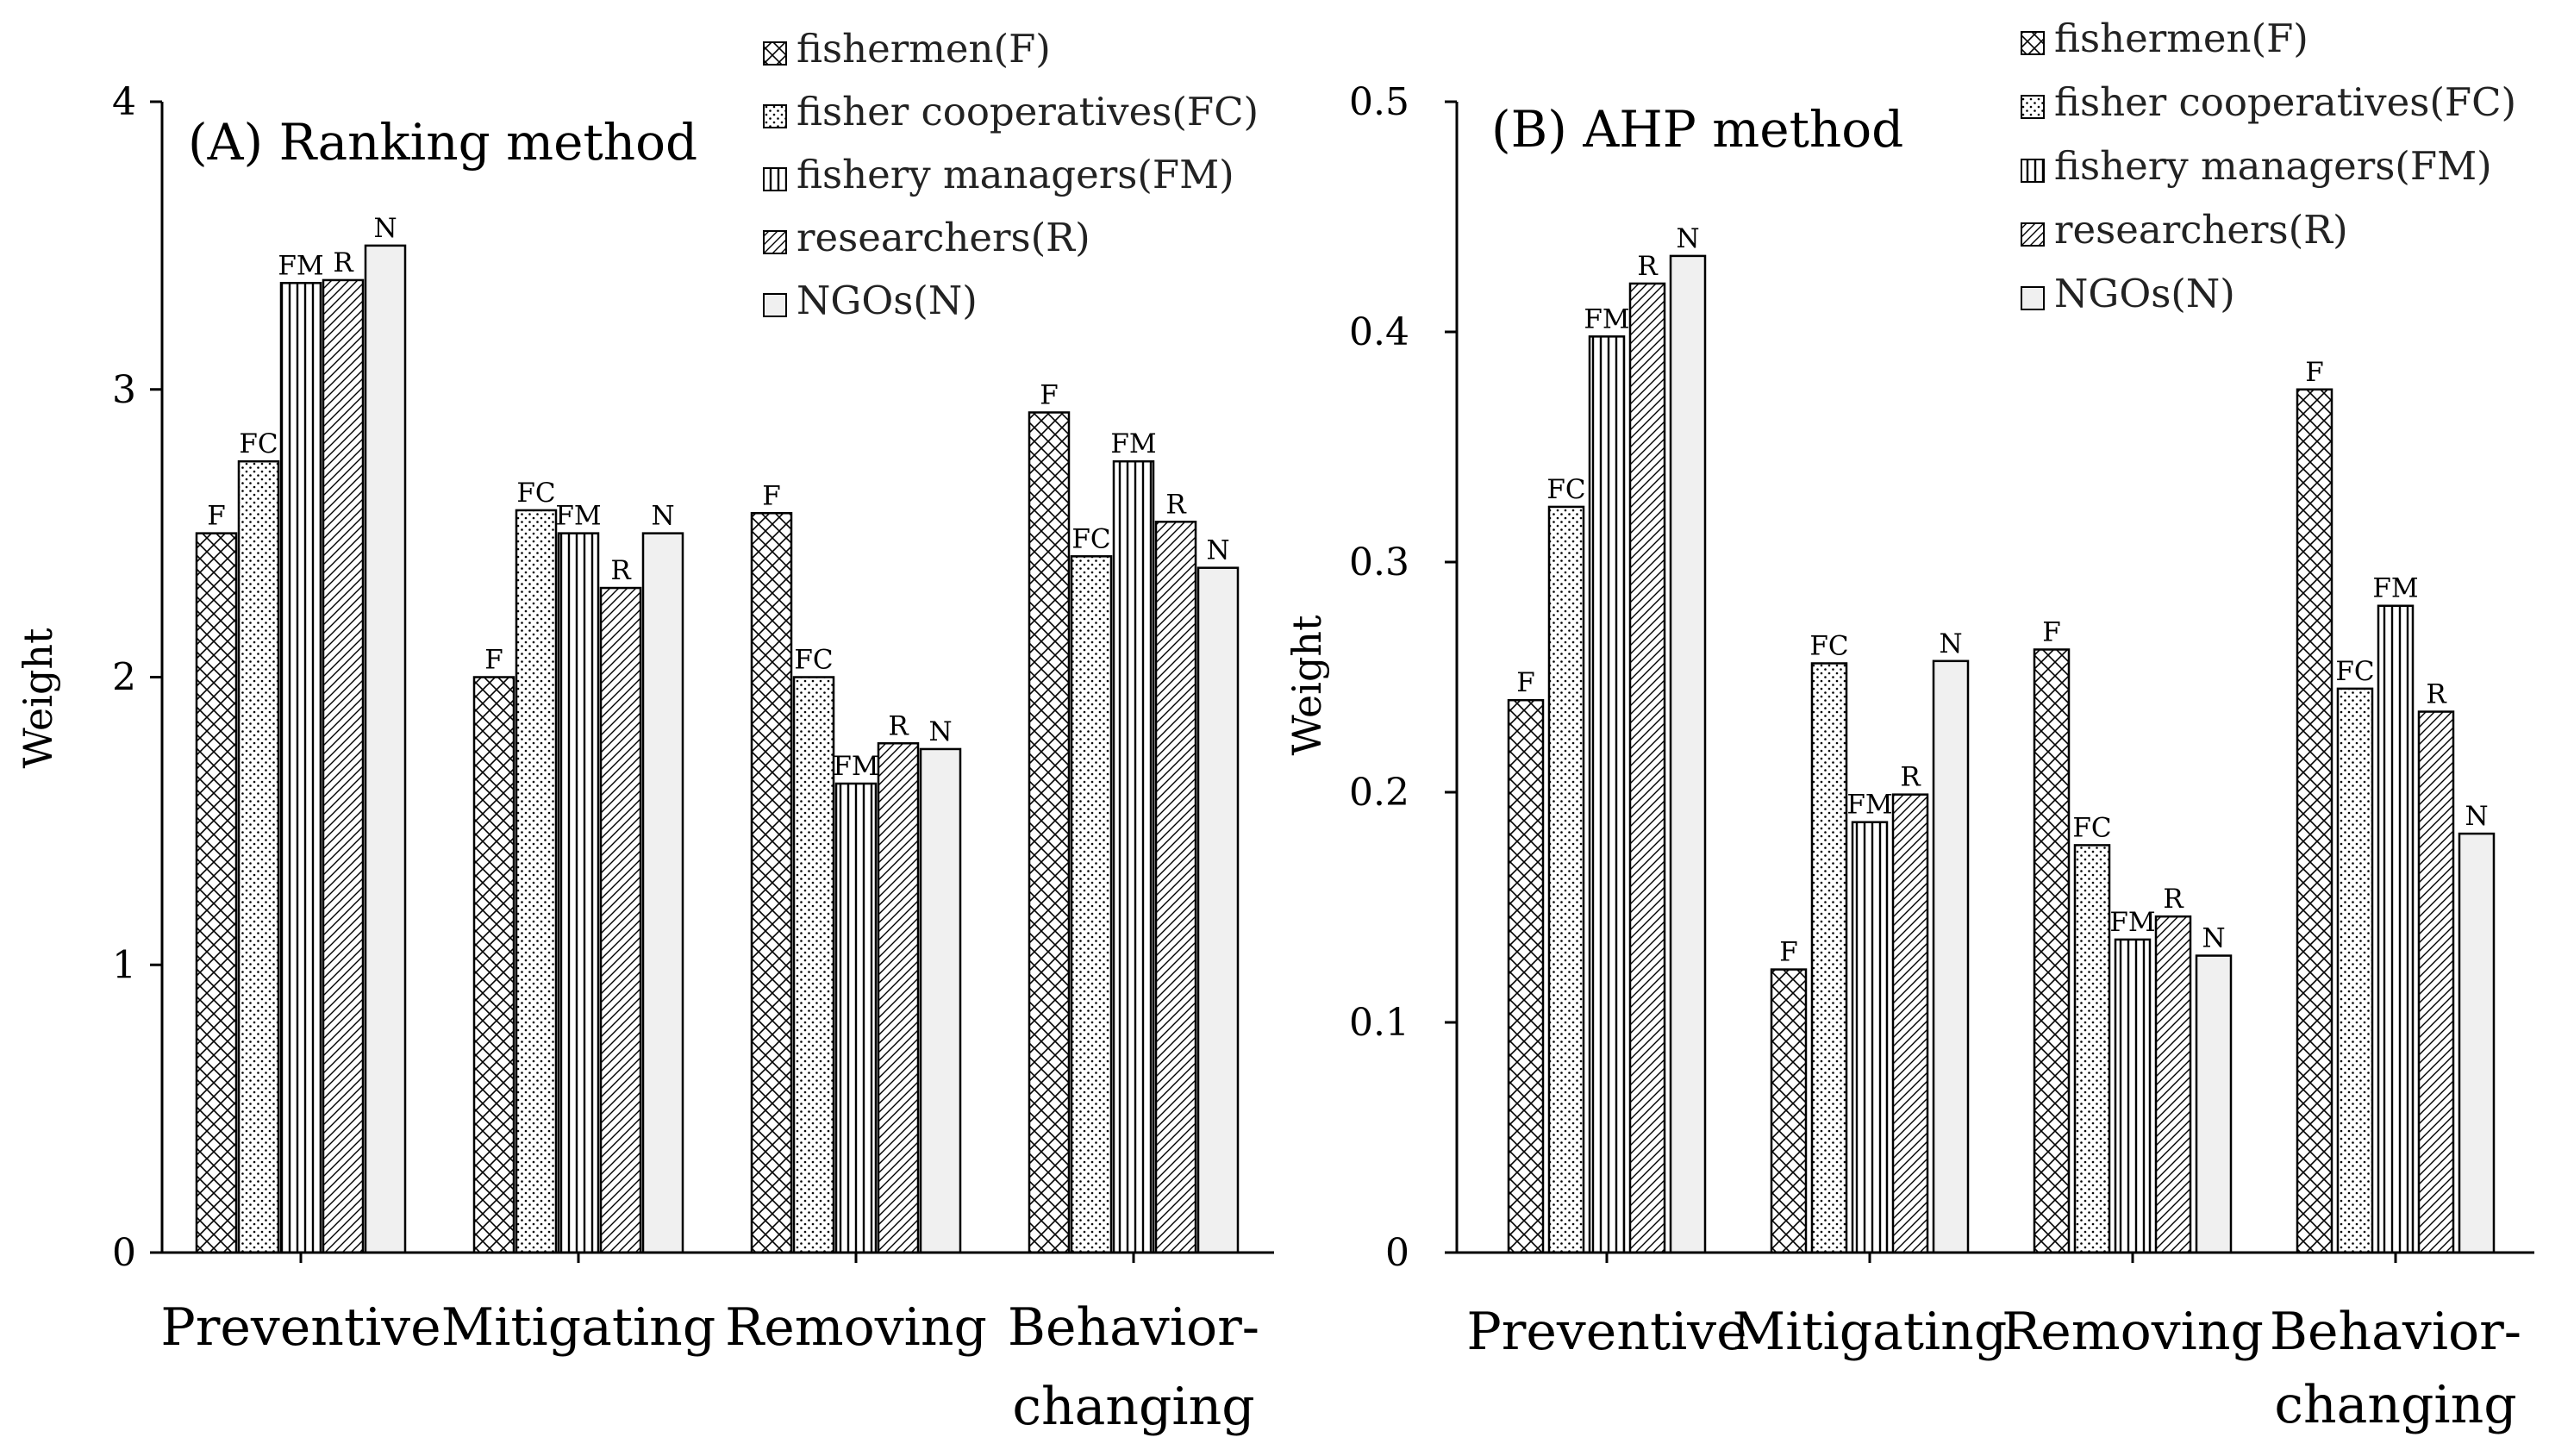 The width and height of the screenshot is (2549, 1456). I want to click on y-tick-label: 0.2, so click(1379, 793).